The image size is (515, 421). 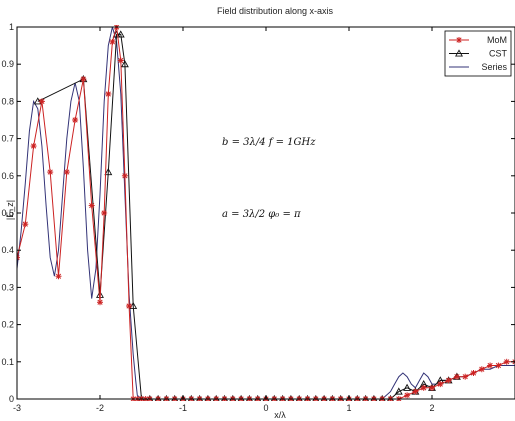 I want to click on legend-label: CST, so click(x=498, y=54).